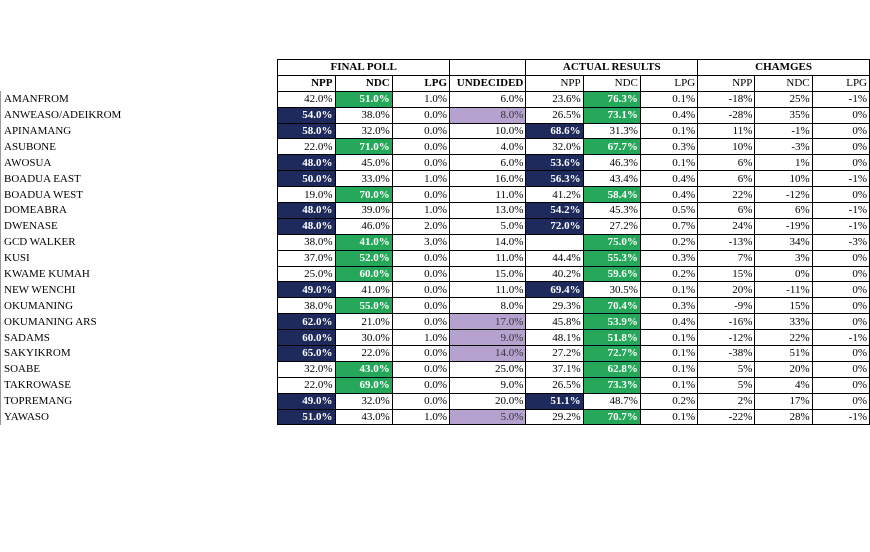 Image resolution: width=870 pixels, height=552 pixels. What do you see at coordinates (726, 338) in the screenshot?
I see `value-cell: -12%` at bounding box center [726, 338].